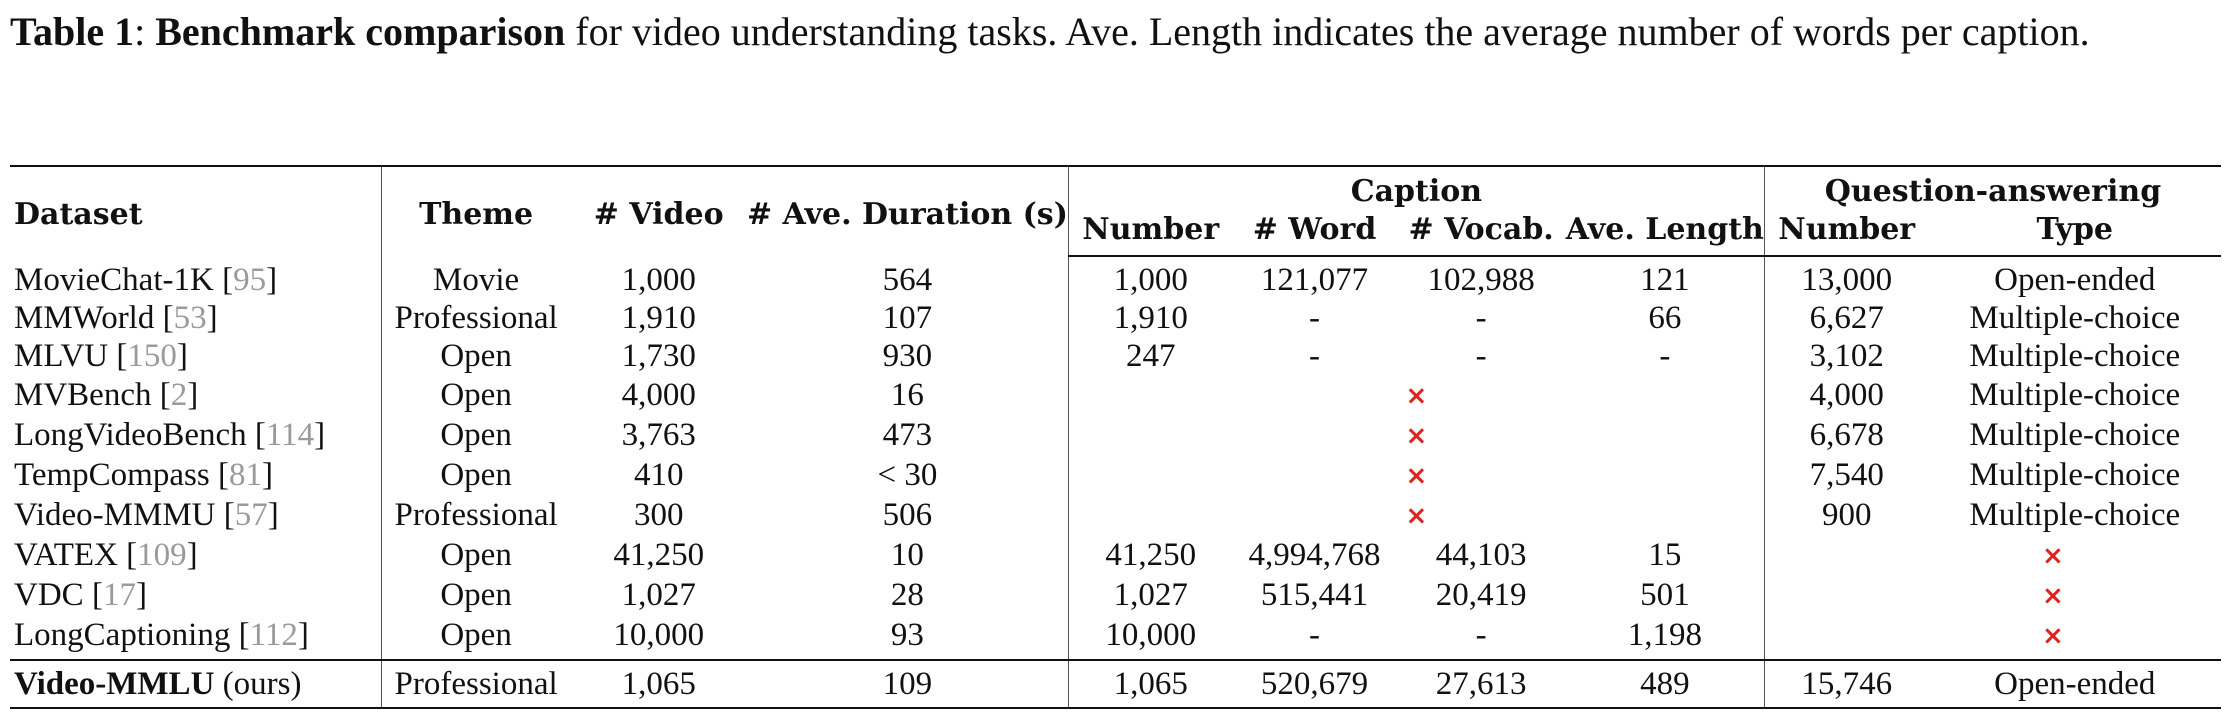 This screenshot has height=717, width=2231. I want to click on qa-number-cell: 900, so click(1846, 515).